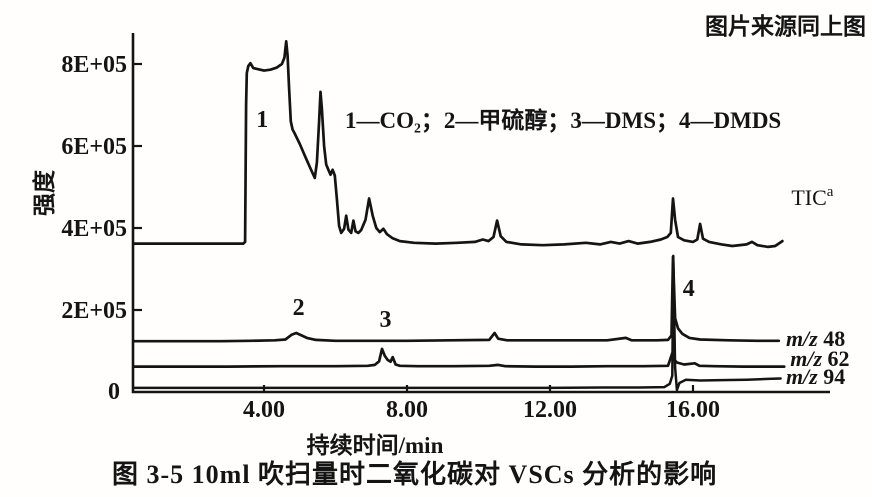  Describe the element at coordinates (94, 147) in the screenshot. I see `y-tick-label: 6E+05` at that location.